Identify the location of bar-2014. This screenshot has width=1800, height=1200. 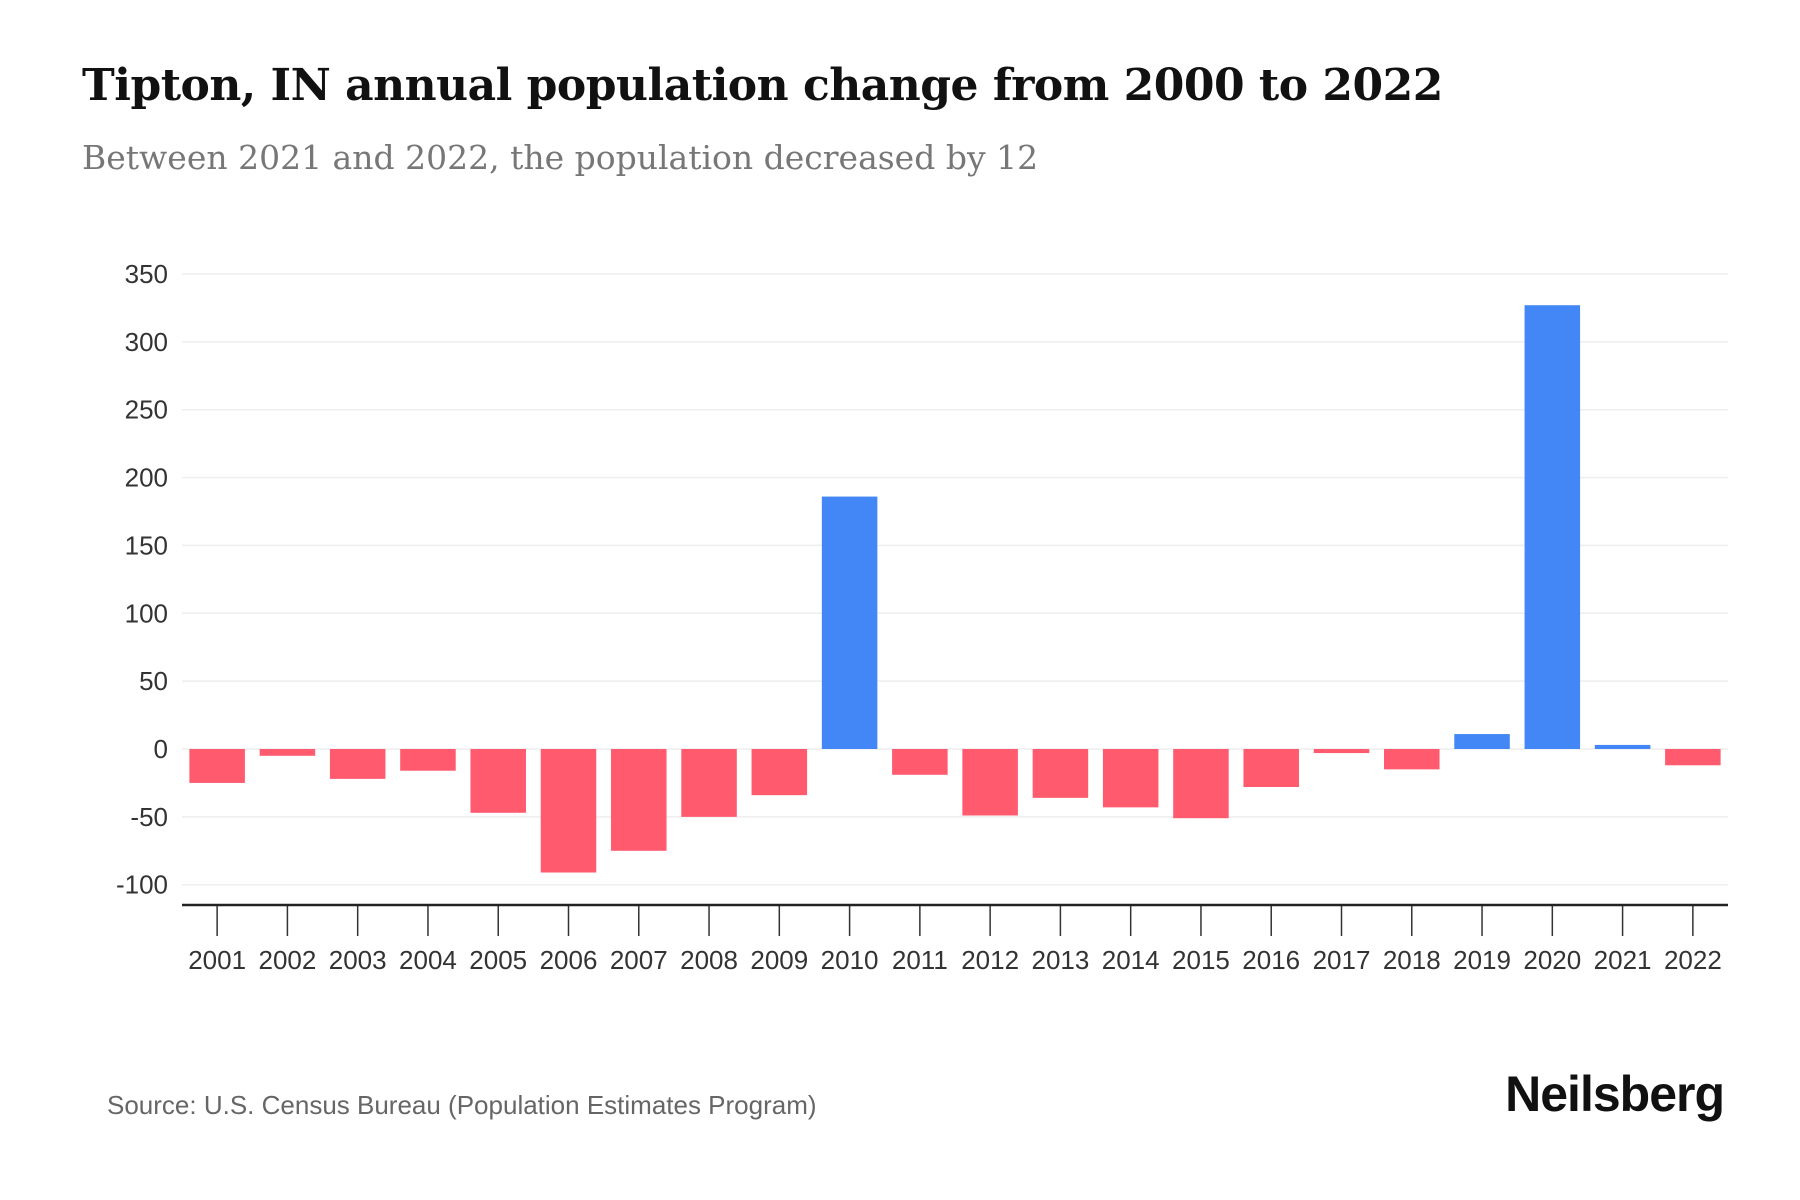
(1130, 778).